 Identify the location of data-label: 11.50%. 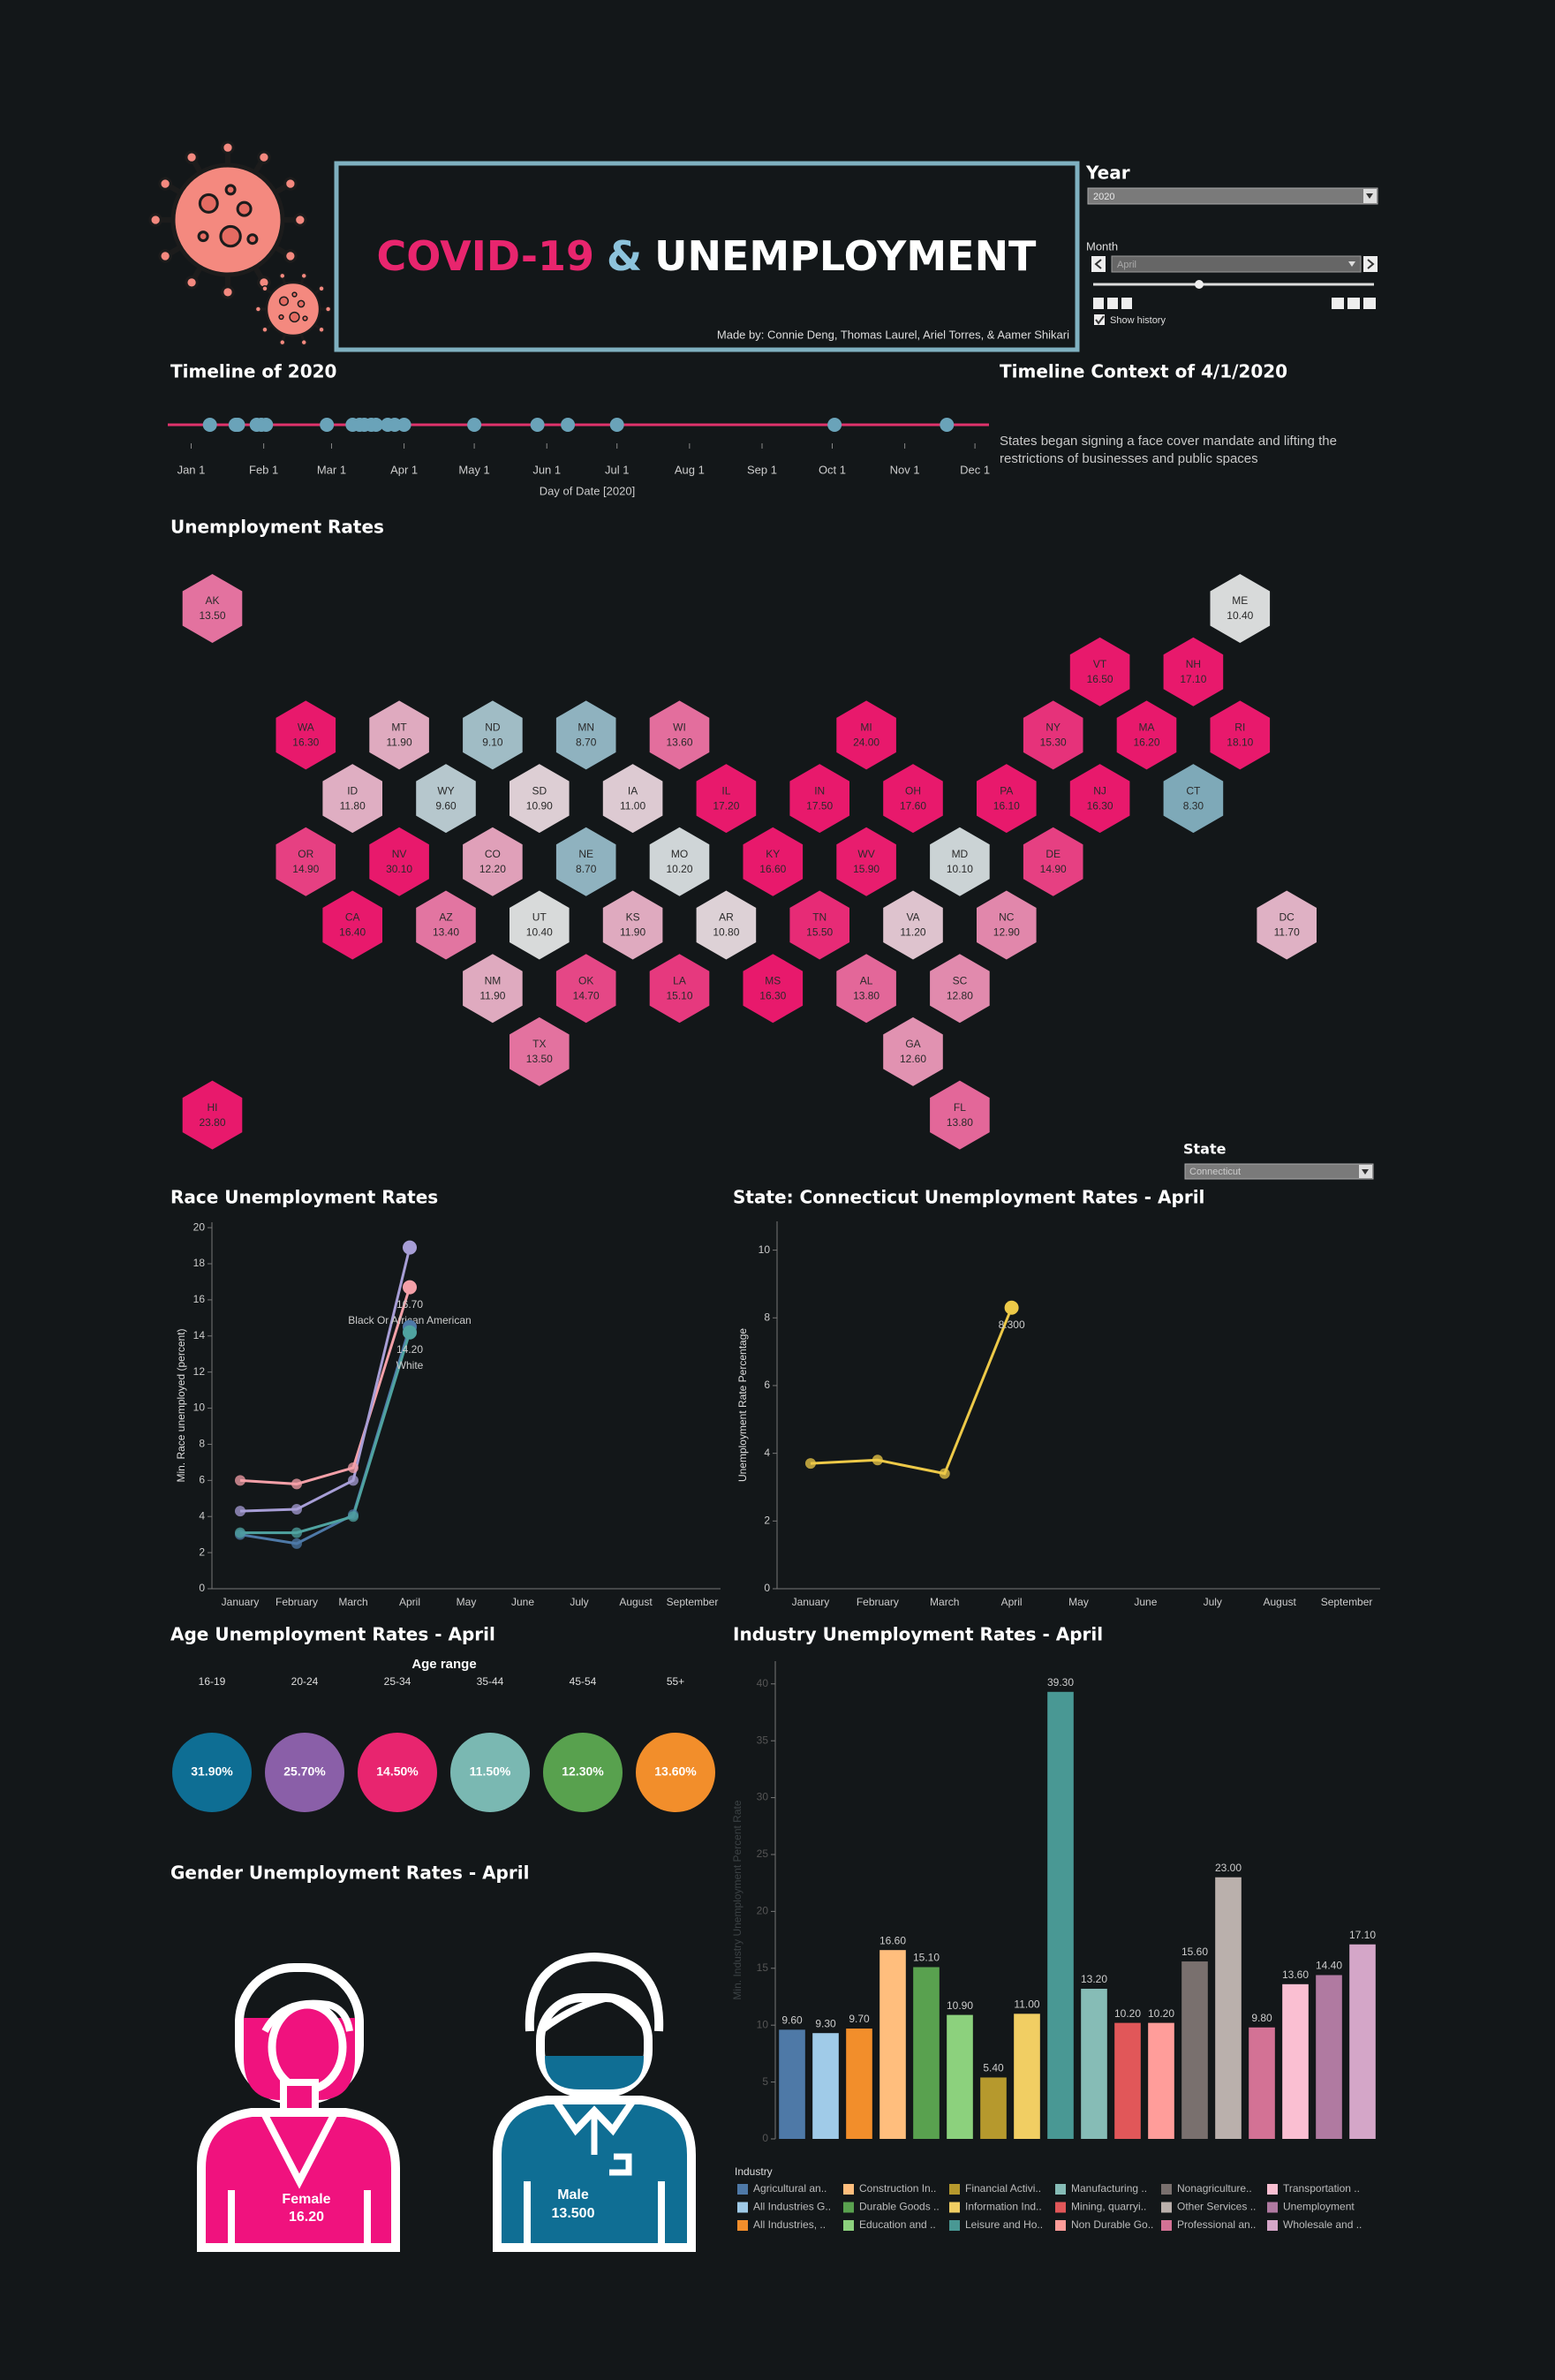
(491, 1771).